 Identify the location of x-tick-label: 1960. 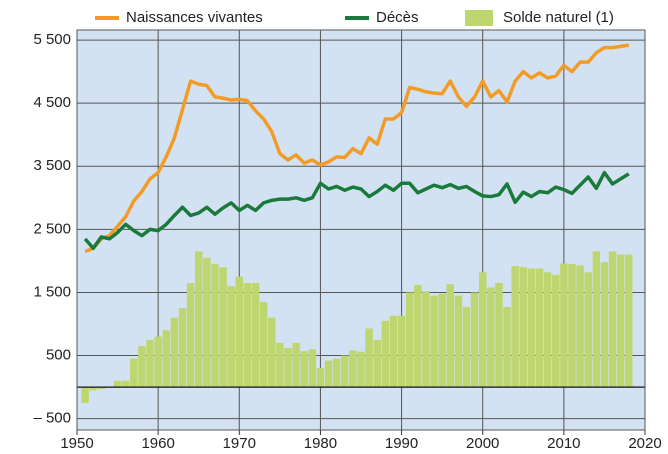
(157, 443).